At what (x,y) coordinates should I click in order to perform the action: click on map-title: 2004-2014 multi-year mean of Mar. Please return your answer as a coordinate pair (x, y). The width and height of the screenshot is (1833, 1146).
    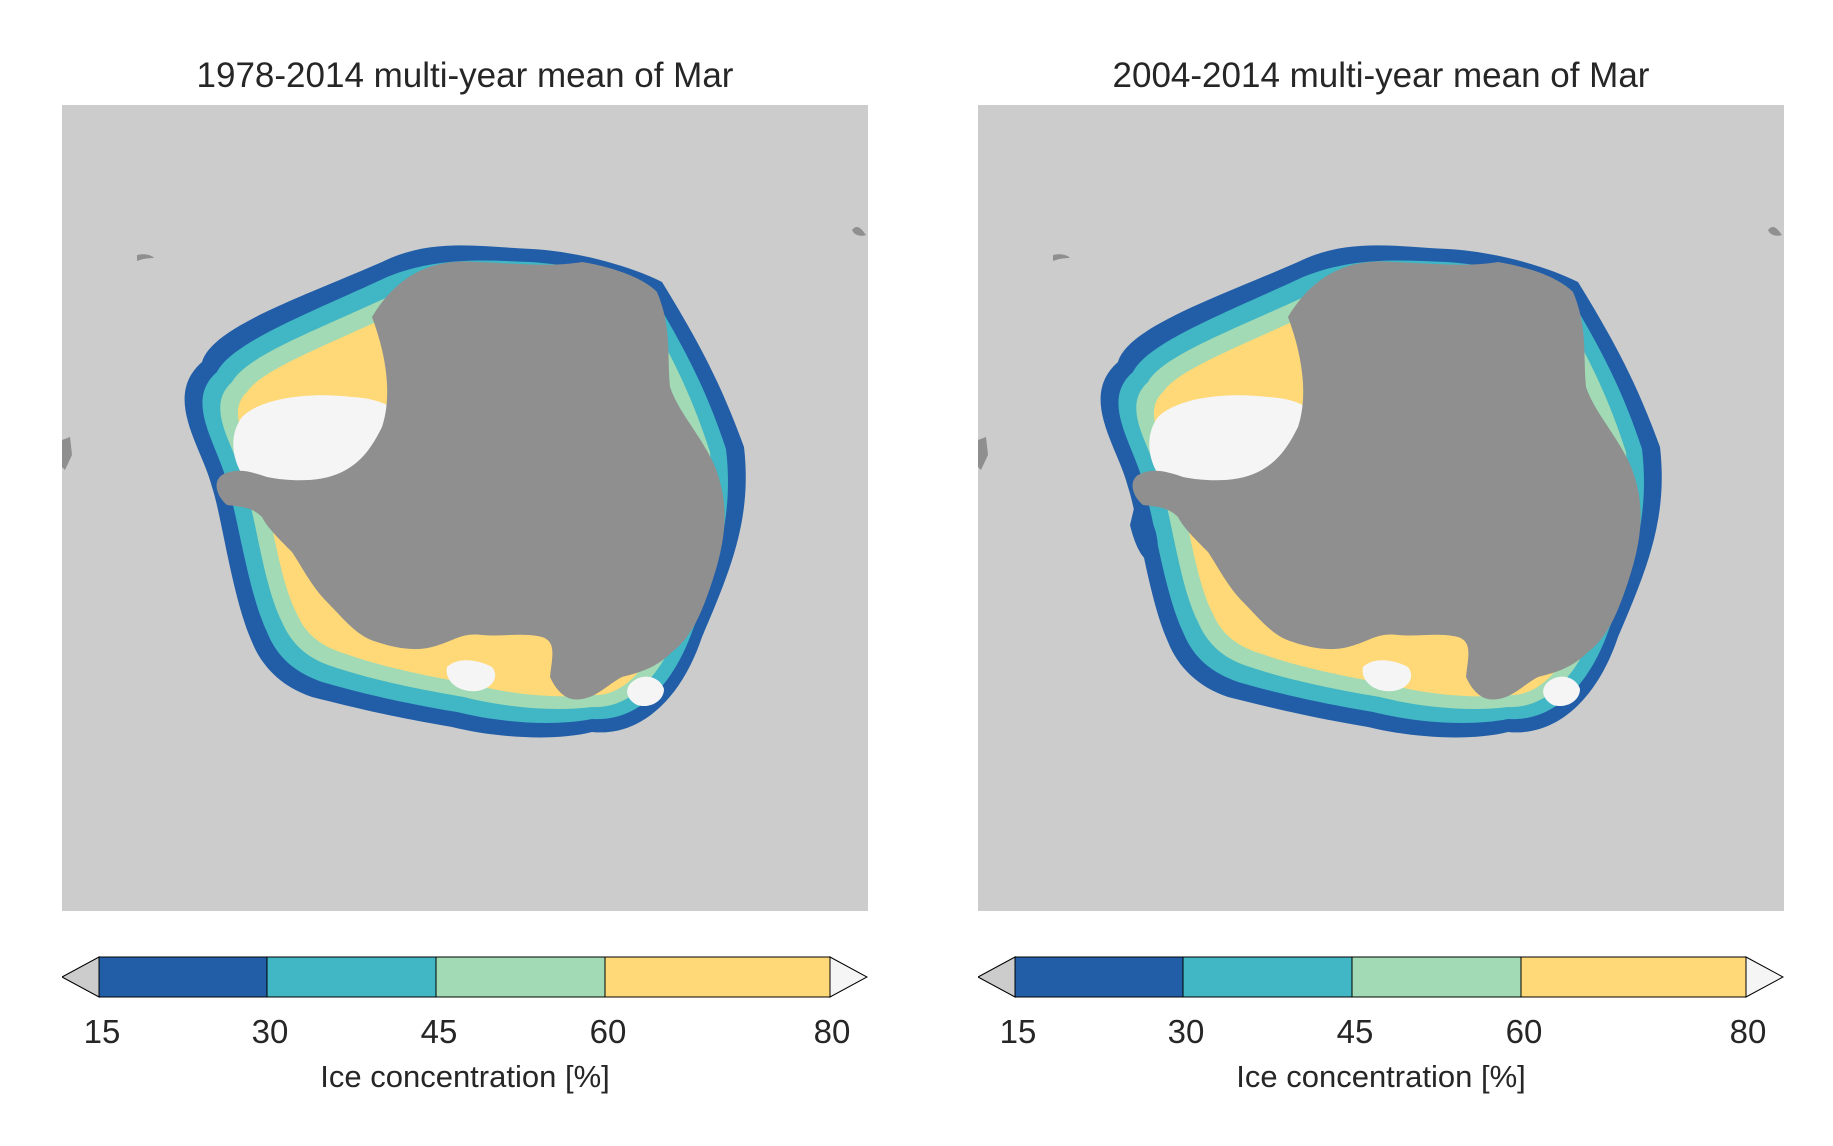
    Looking at the image, I should click on (1381, 75).